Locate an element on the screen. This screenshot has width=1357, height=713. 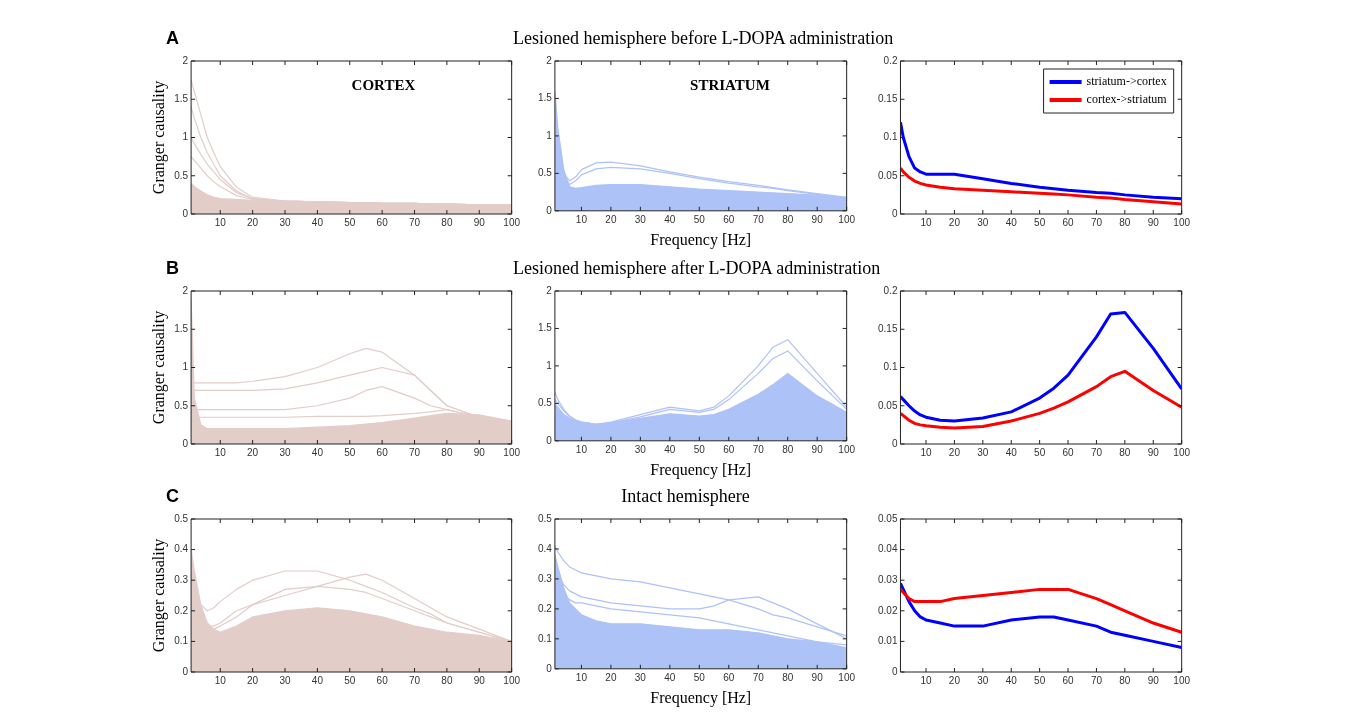
chart-title: Intact hemisphere is located at coordinates (685, 497).